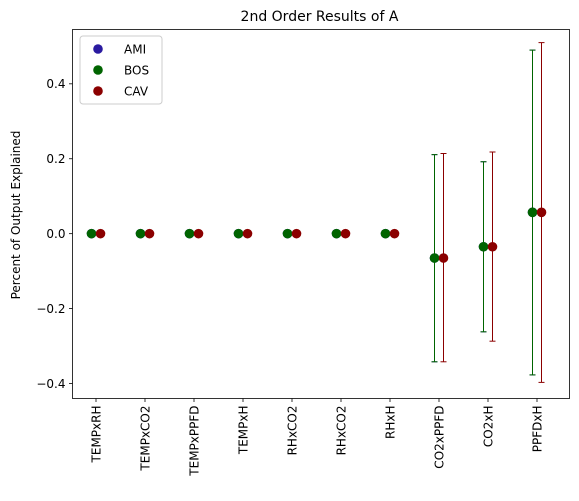  I want to click on legend-label: CAV, so click(136, 91).